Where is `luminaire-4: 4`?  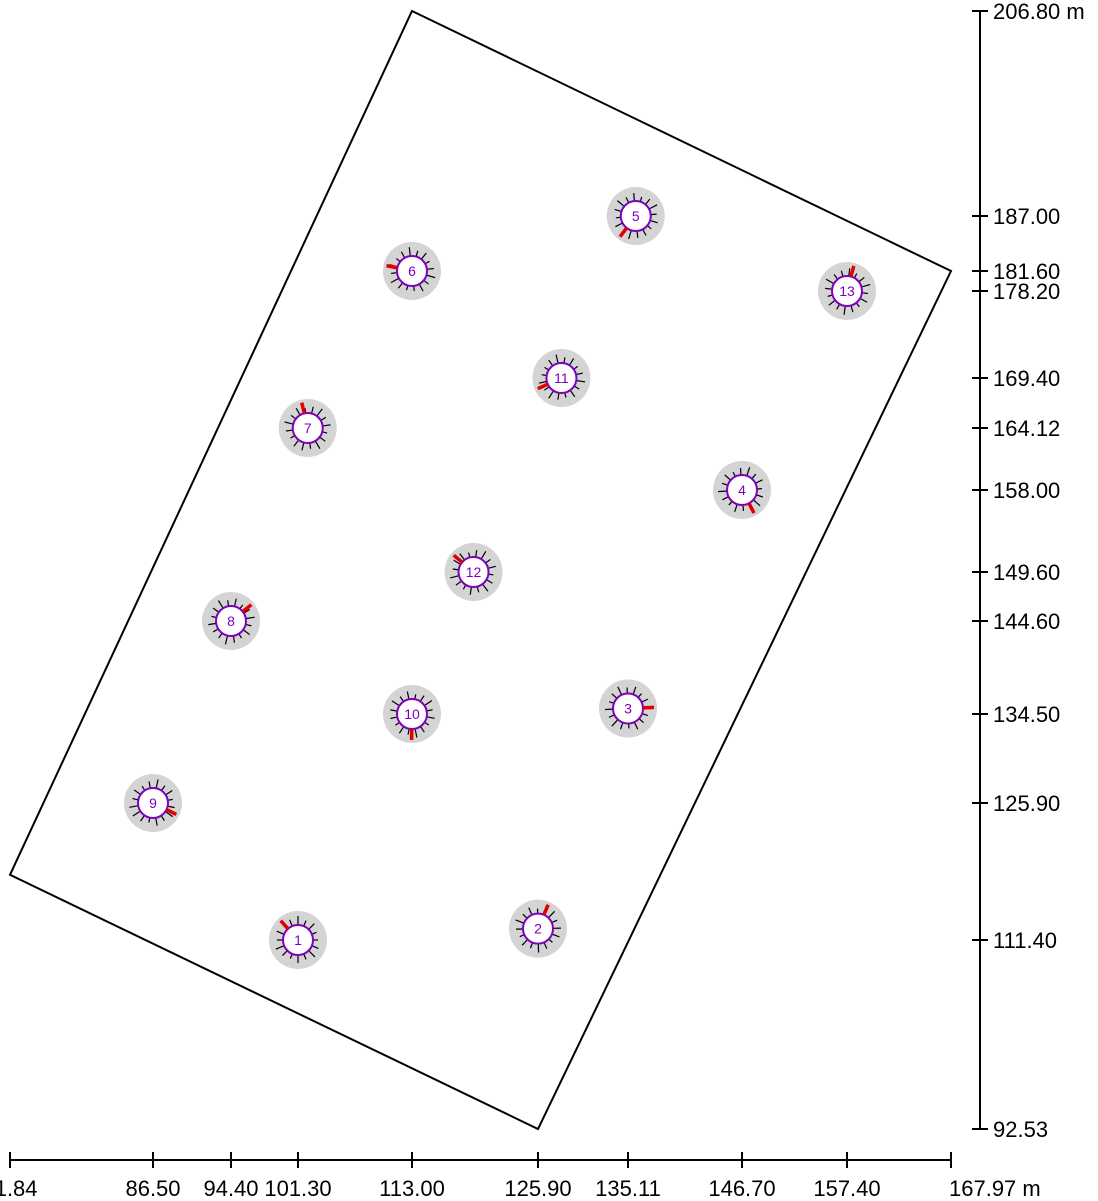 luminaire-4: 4 is located at coordinates (742, 490).